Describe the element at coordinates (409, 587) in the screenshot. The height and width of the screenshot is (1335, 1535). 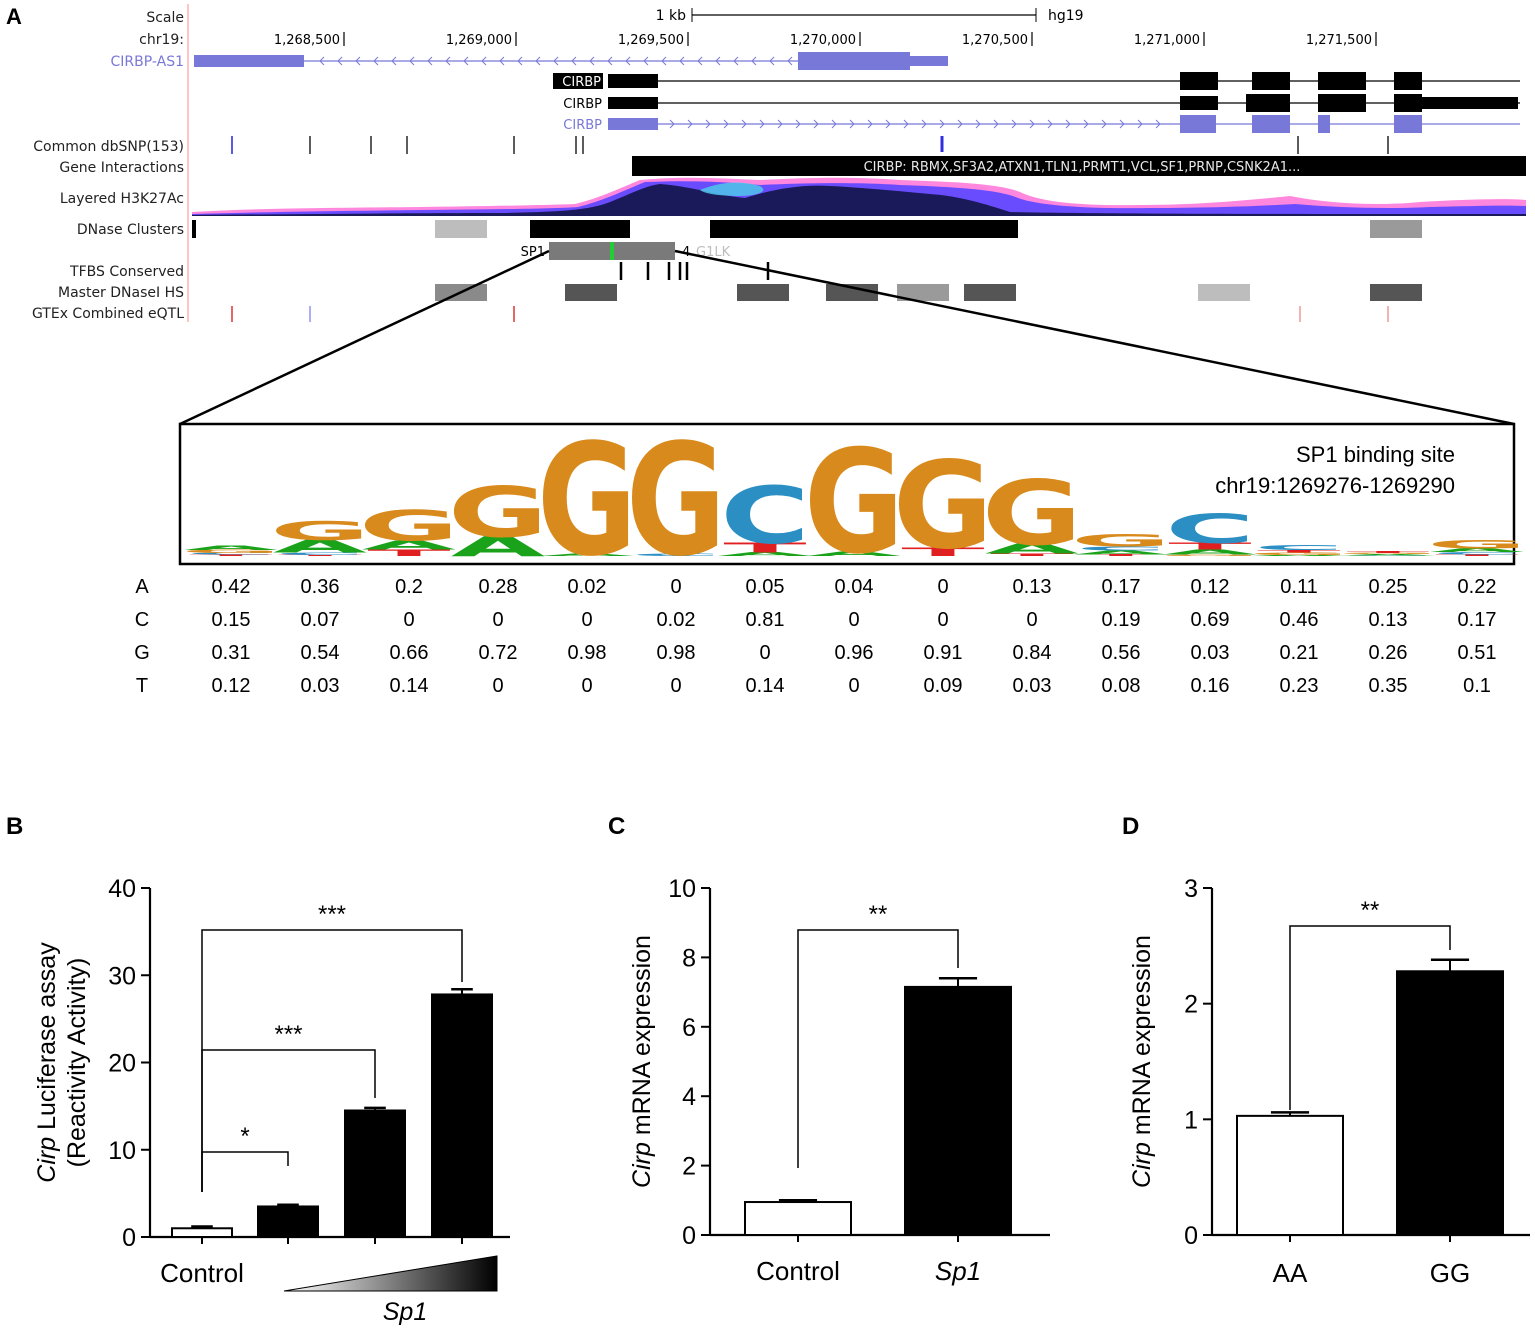
I see `matrix-cell: 0.2` at that location.